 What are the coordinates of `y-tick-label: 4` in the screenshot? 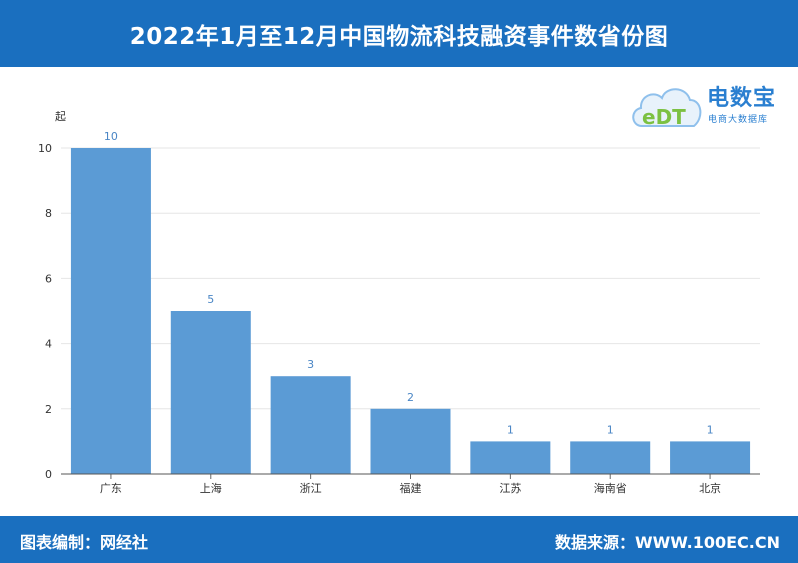 It's located at (48, 344).